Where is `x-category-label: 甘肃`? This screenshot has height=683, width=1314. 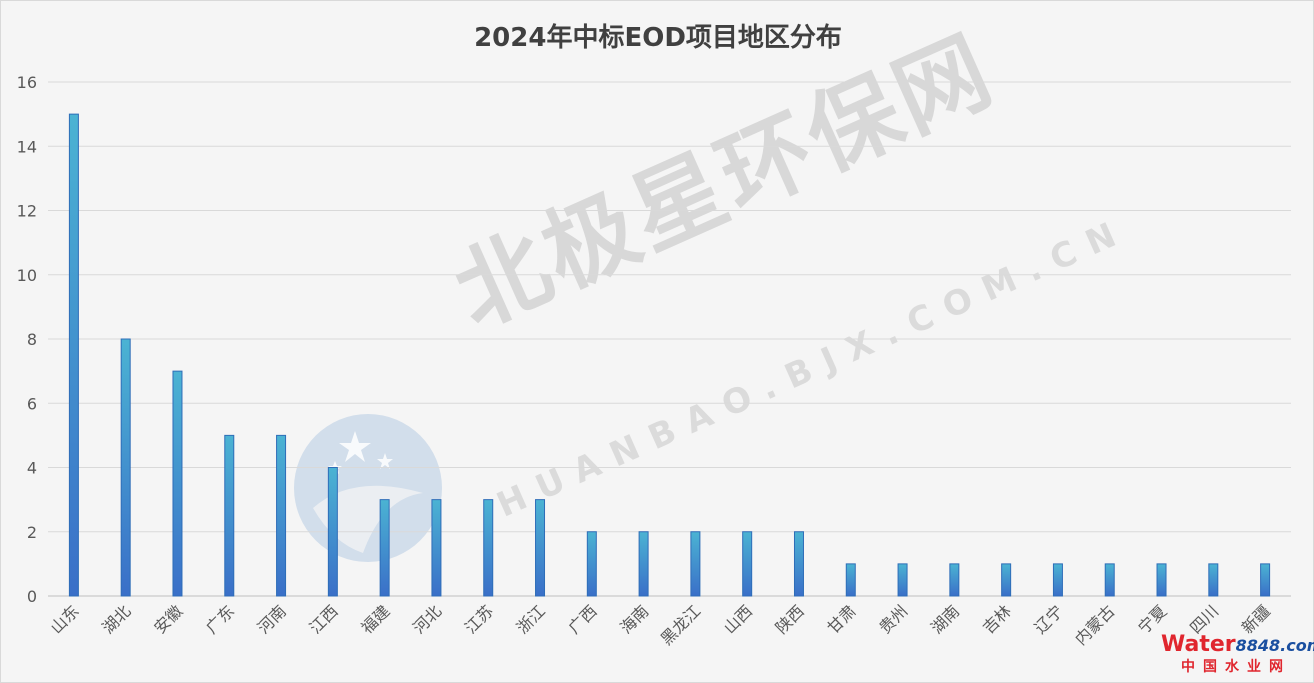
x-category-label: 甘肃 is located at coordinates (842, 619).